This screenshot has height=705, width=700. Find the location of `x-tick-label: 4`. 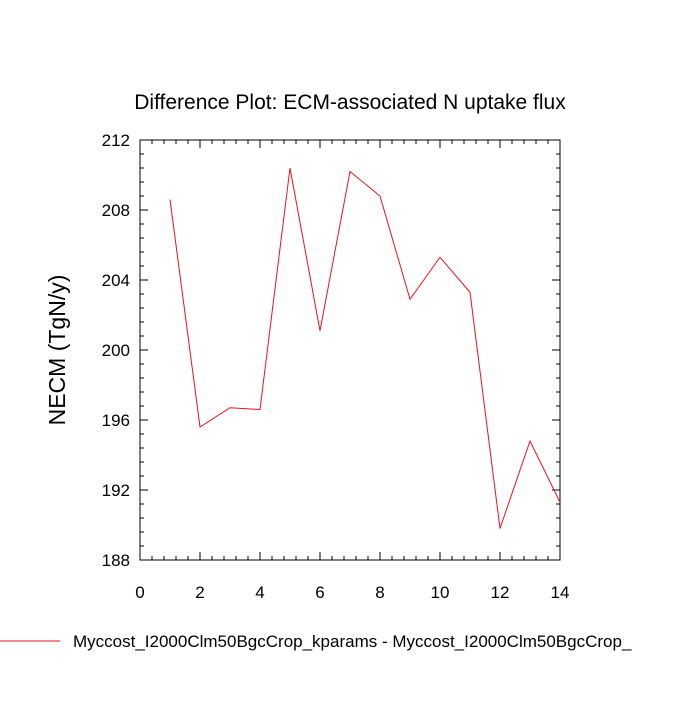

x-tick-label: 4 is located at coordinates (259, 592).